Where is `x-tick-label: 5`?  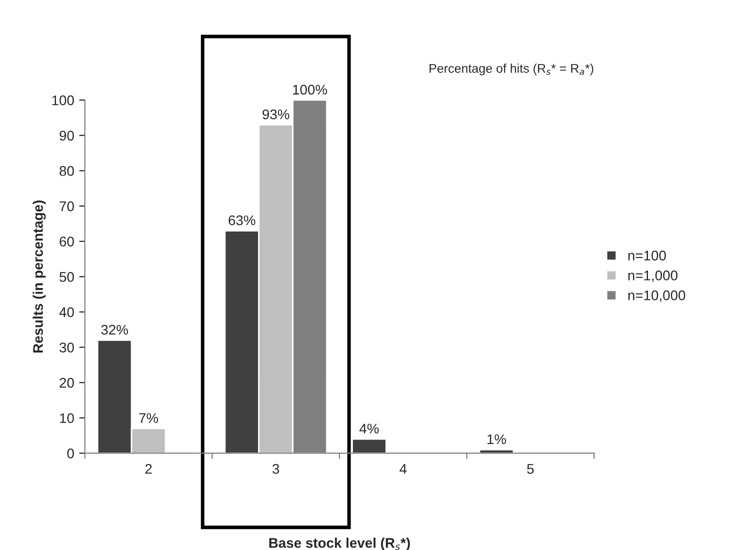
x-tick-label: 5 is located at coordinates (530, 469).